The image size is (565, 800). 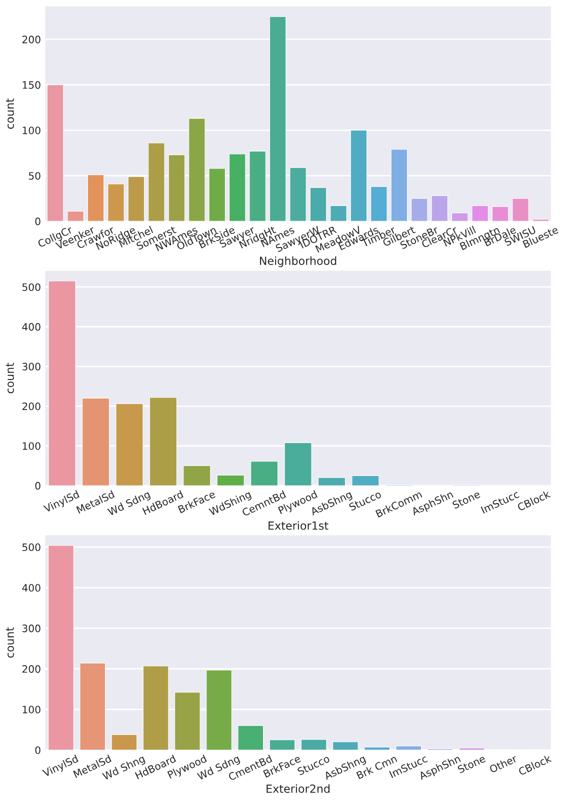 I want to click on y-tick-label: 150, so click(x=31, y=85).